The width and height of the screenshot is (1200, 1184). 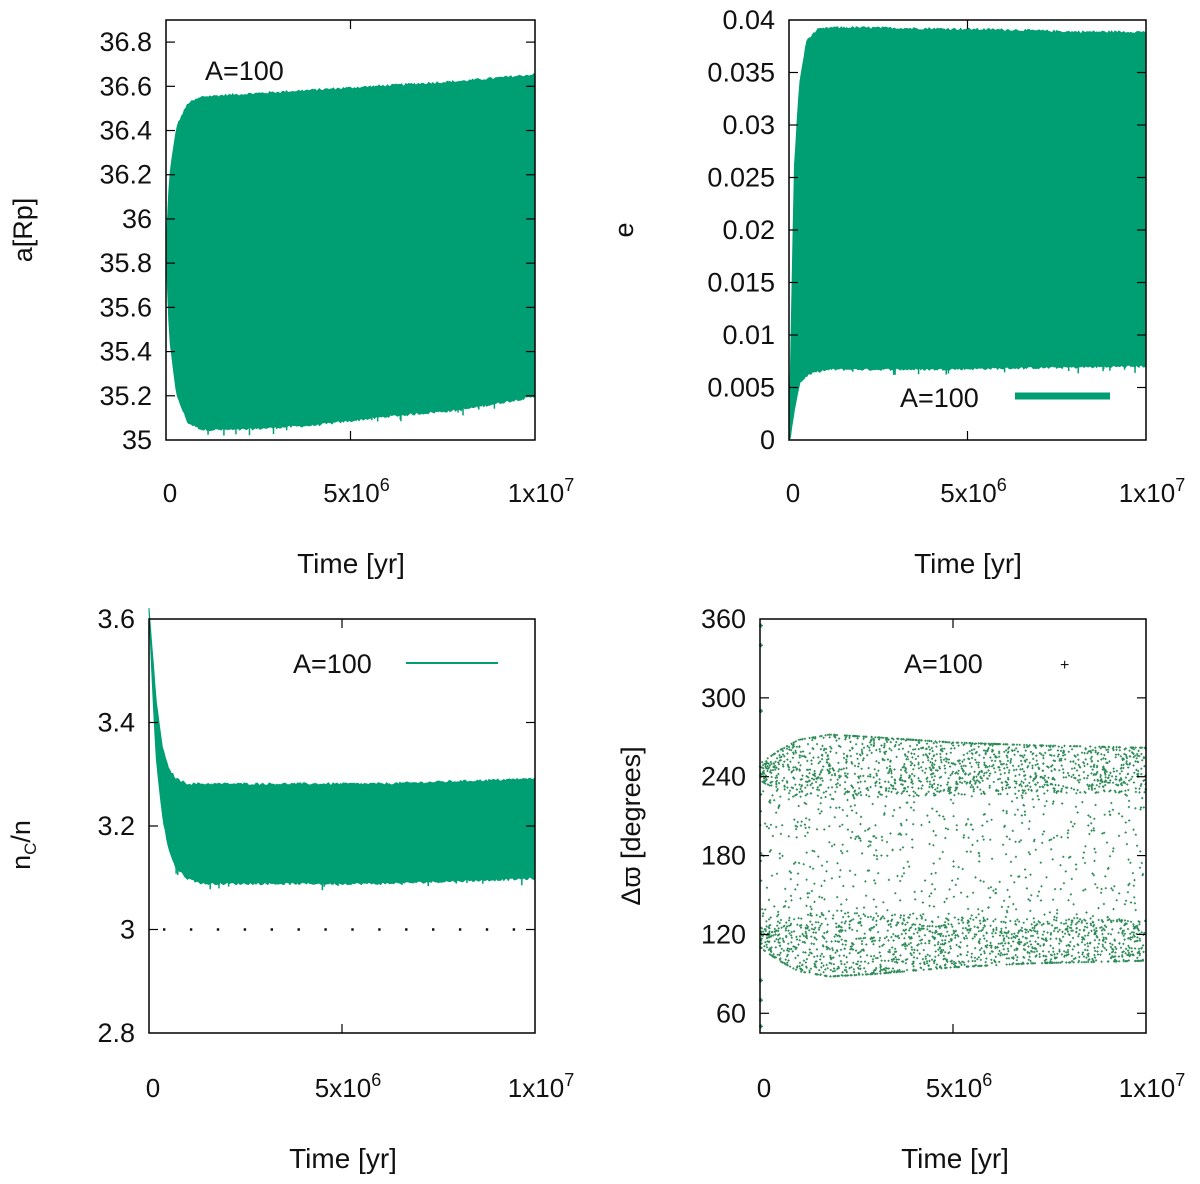 I want to click on nc-ytick-label: 3.6, so click(x=116, y=619).